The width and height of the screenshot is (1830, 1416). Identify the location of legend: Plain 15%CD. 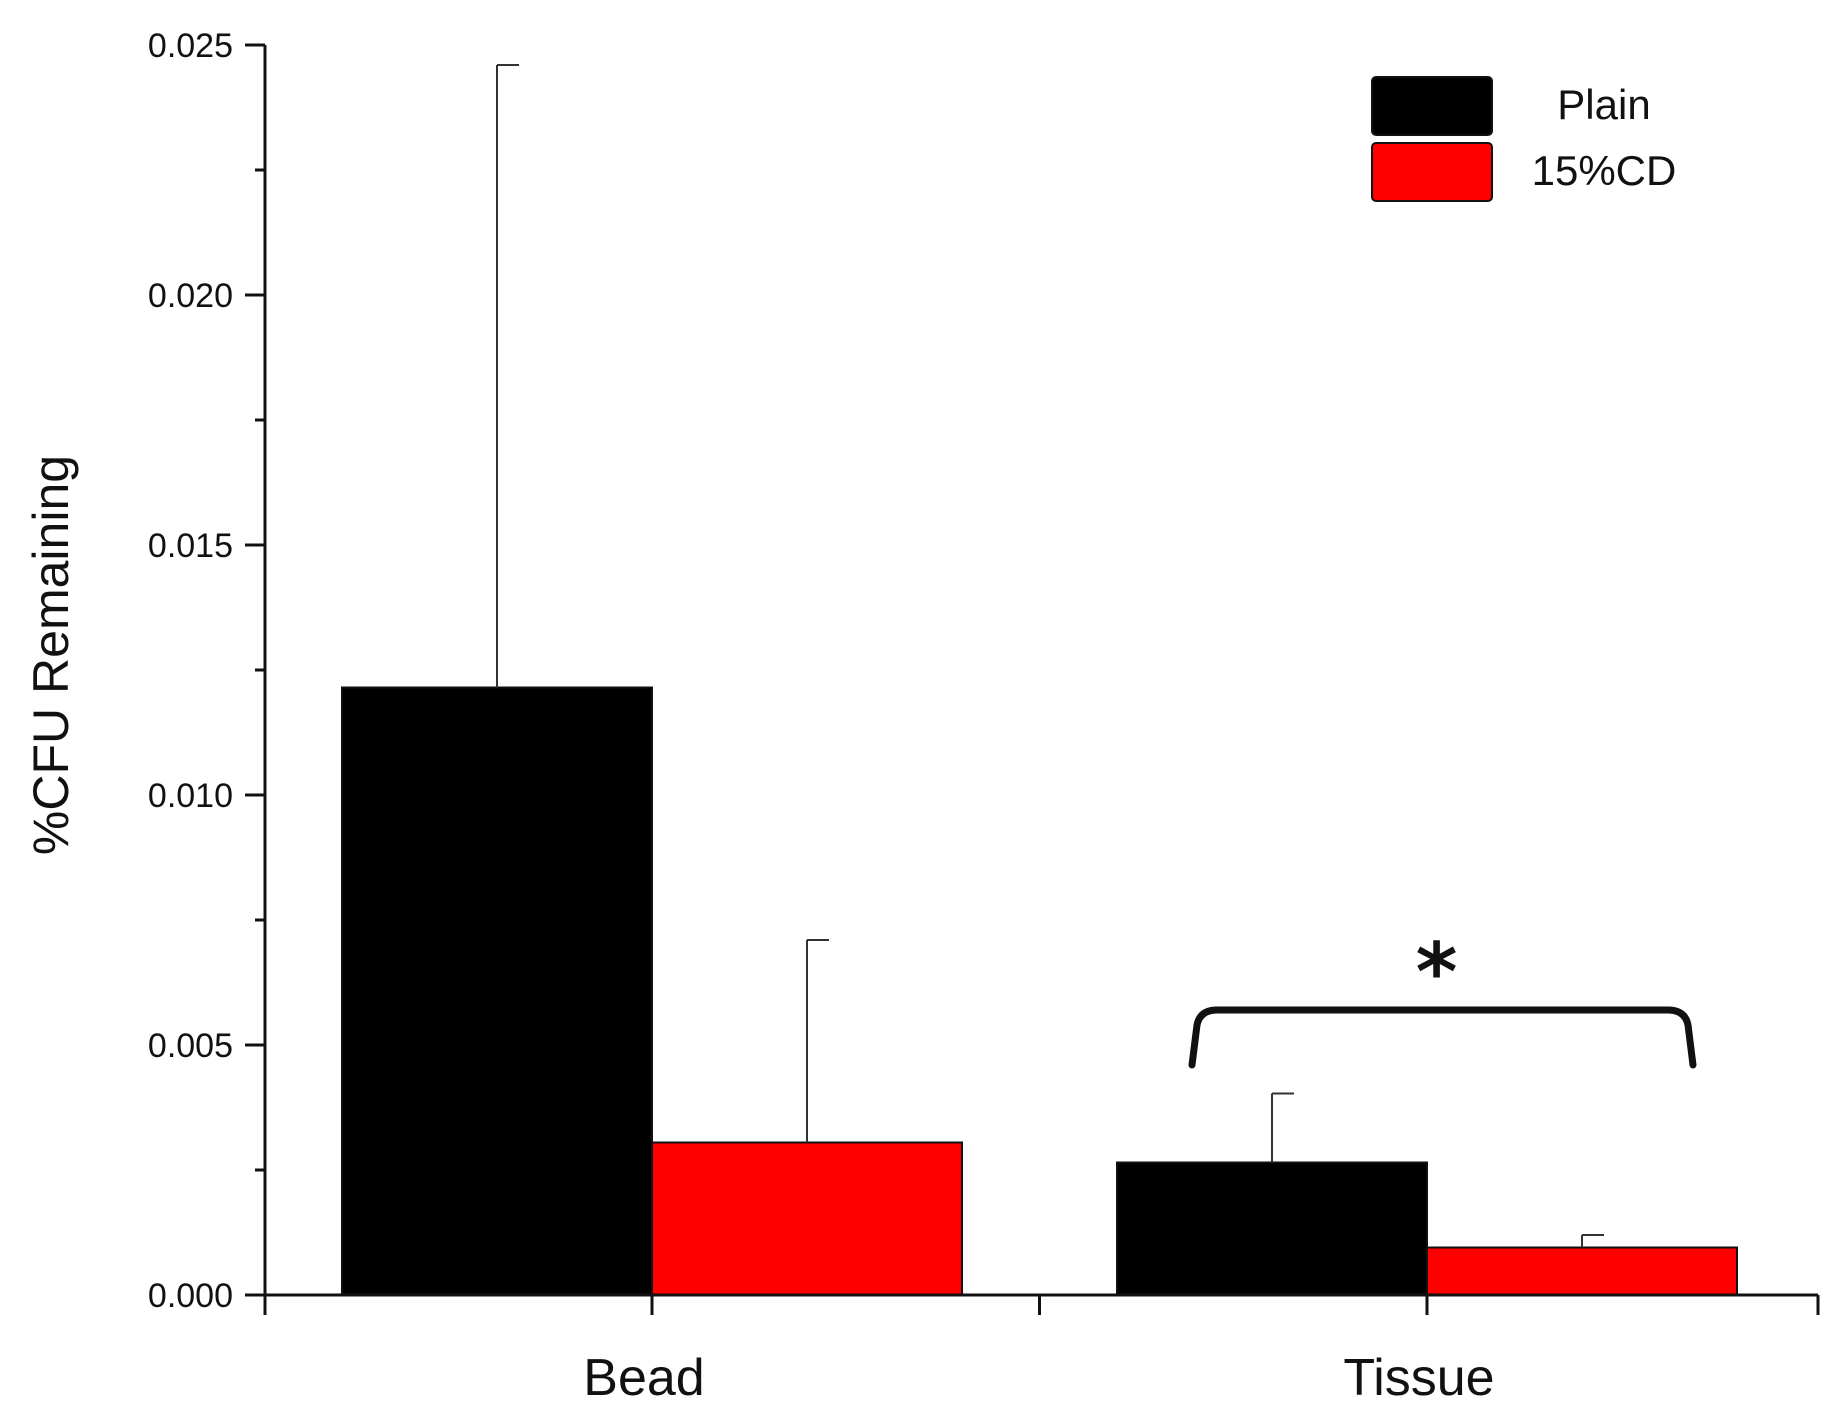
(1524, 139).